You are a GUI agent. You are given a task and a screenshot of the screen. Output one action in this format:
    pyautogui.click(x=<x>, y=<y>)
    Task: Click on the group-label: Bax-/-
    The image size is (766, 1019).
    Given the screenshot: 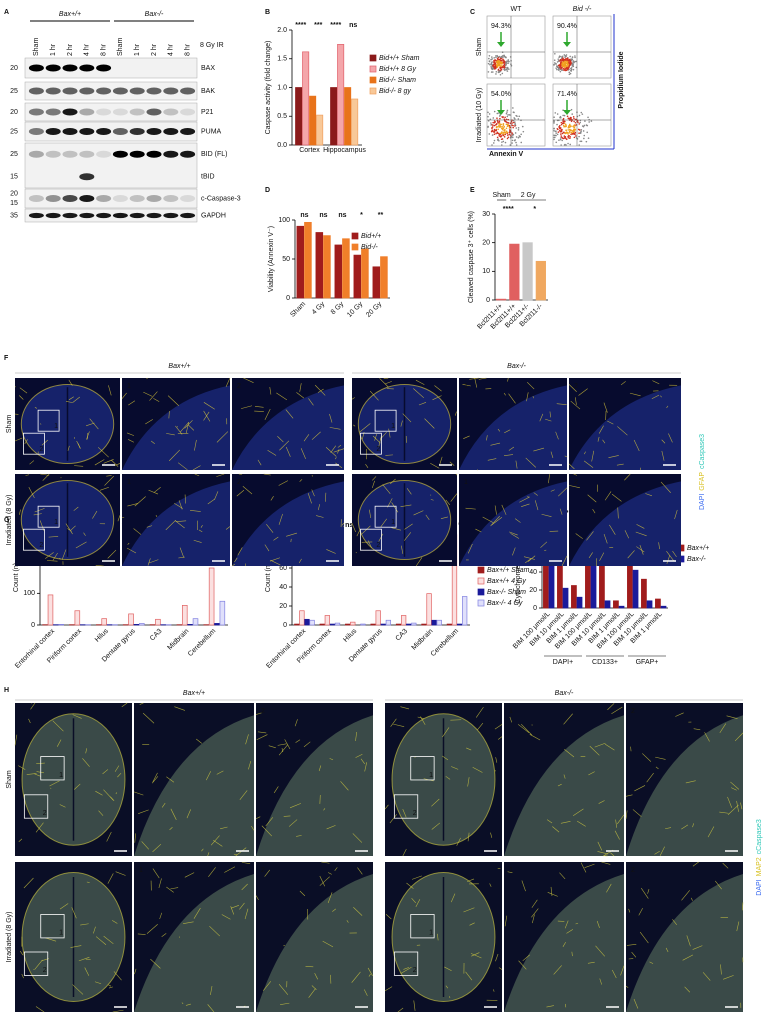 What is the action you would take?
    pyautogui.click(x=516, y=366)
    